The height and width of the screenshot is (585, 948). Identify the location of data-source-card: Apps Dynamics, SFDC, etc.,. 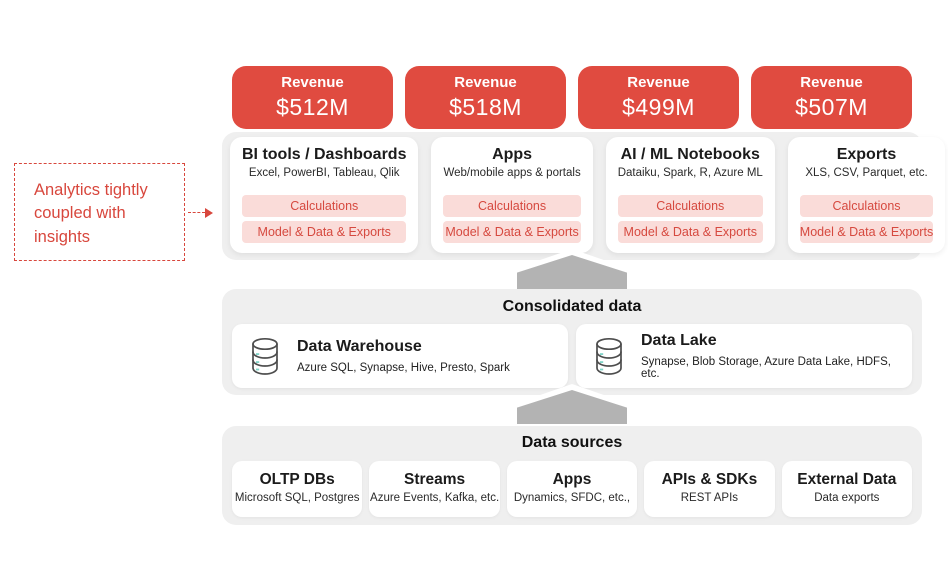
(572, 489).